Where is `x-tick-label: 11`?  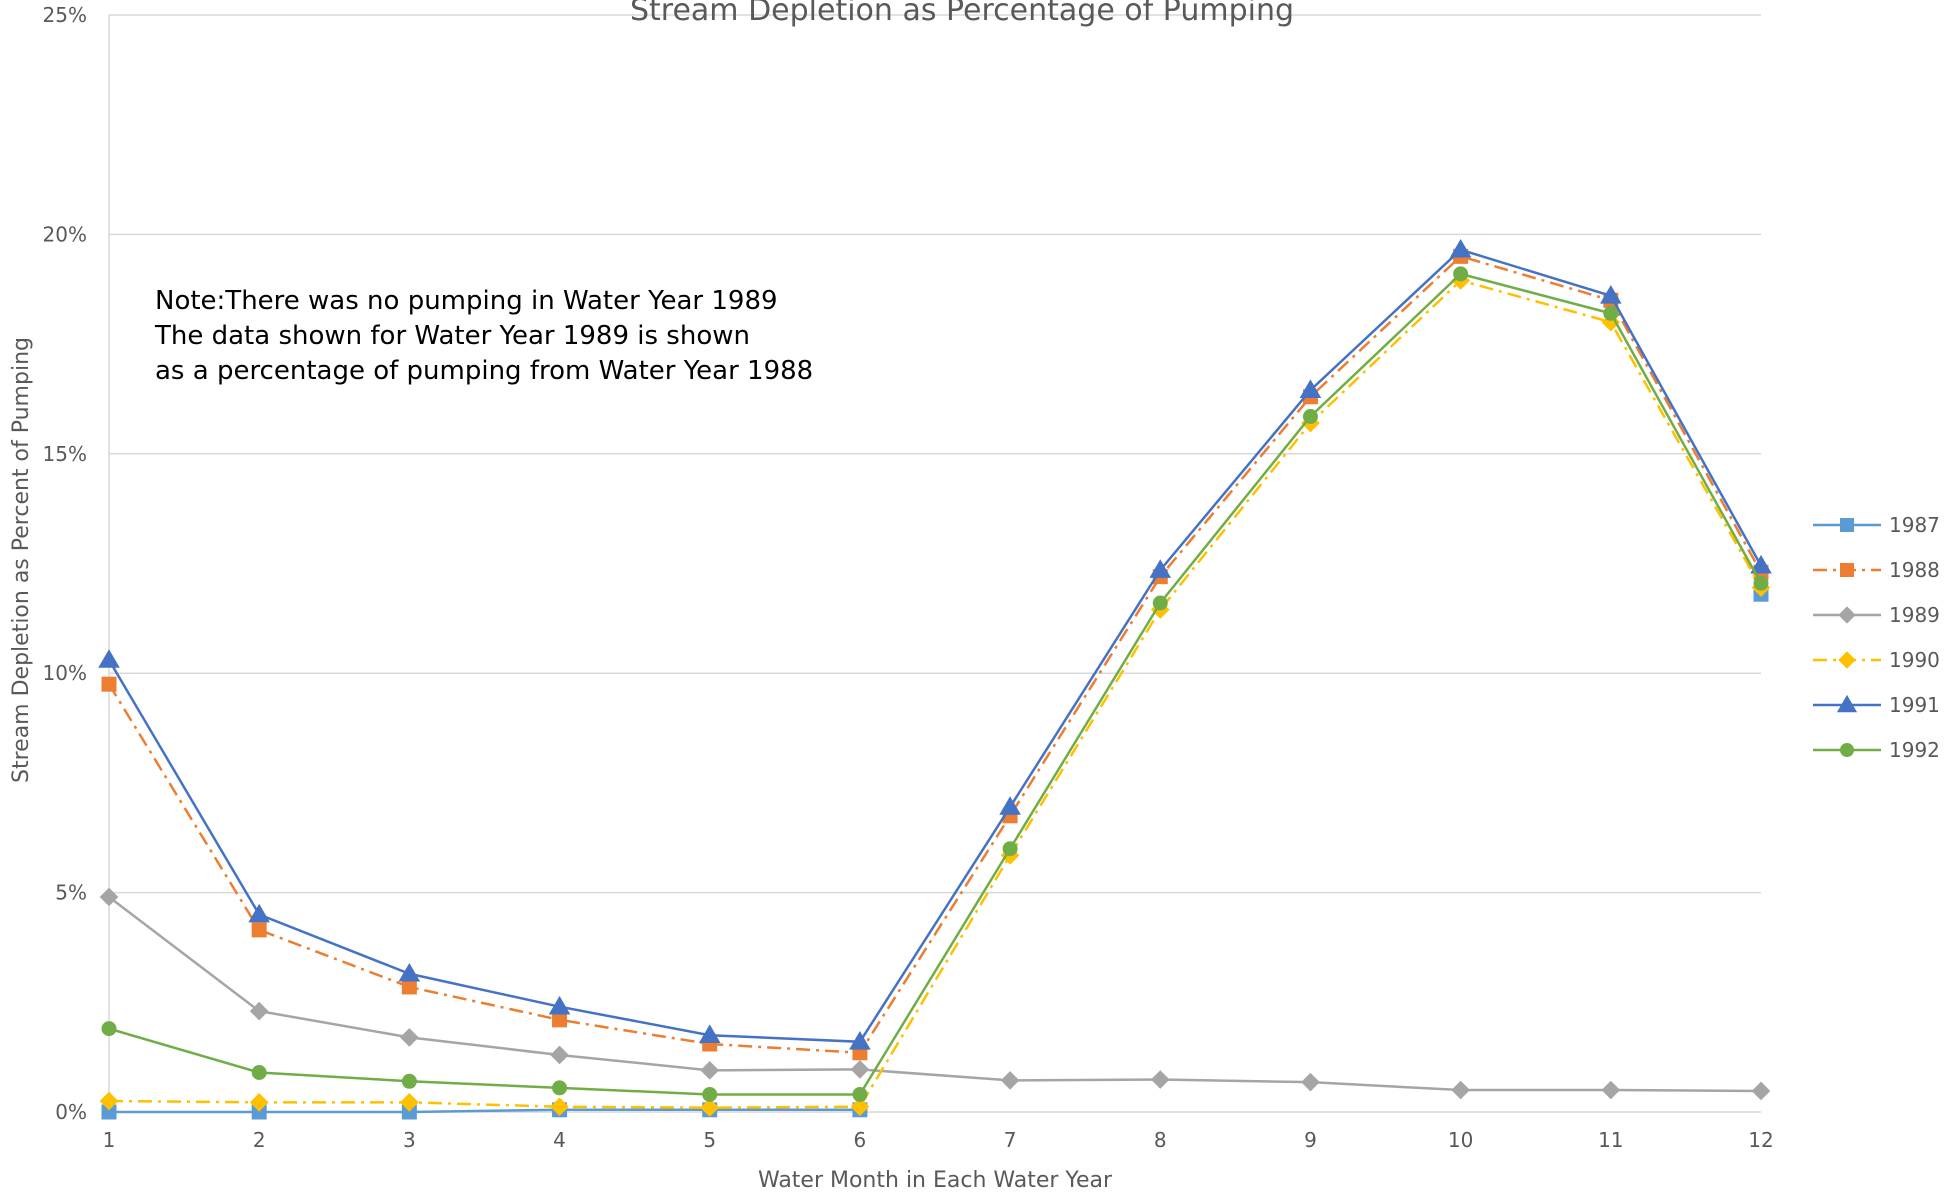 x-tick-label: 11 is located at coordinates (1610, 1140).